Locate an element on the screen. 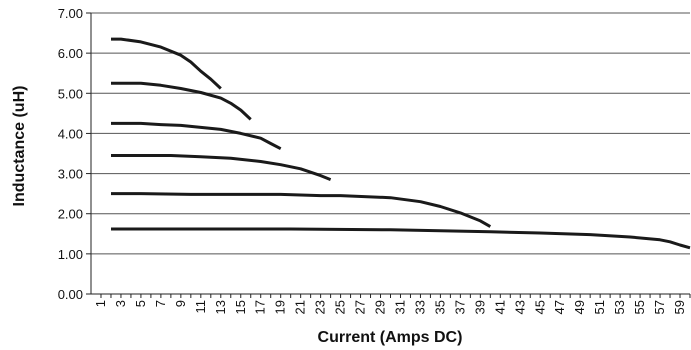 This screenshot has height=350, width=691. x-tick-label: 29 is located at coordinates (380, 307).